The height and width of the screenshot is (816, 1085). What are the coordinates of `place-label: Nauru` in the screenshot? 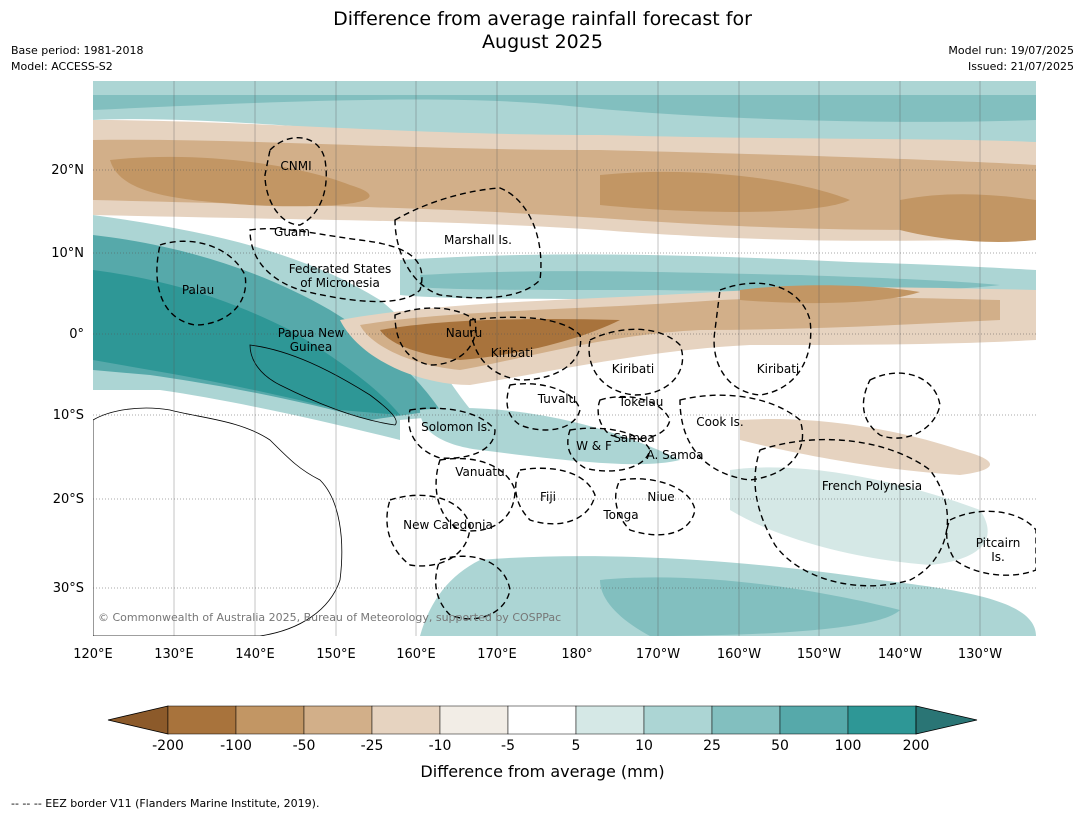 It's located at (464, 333).